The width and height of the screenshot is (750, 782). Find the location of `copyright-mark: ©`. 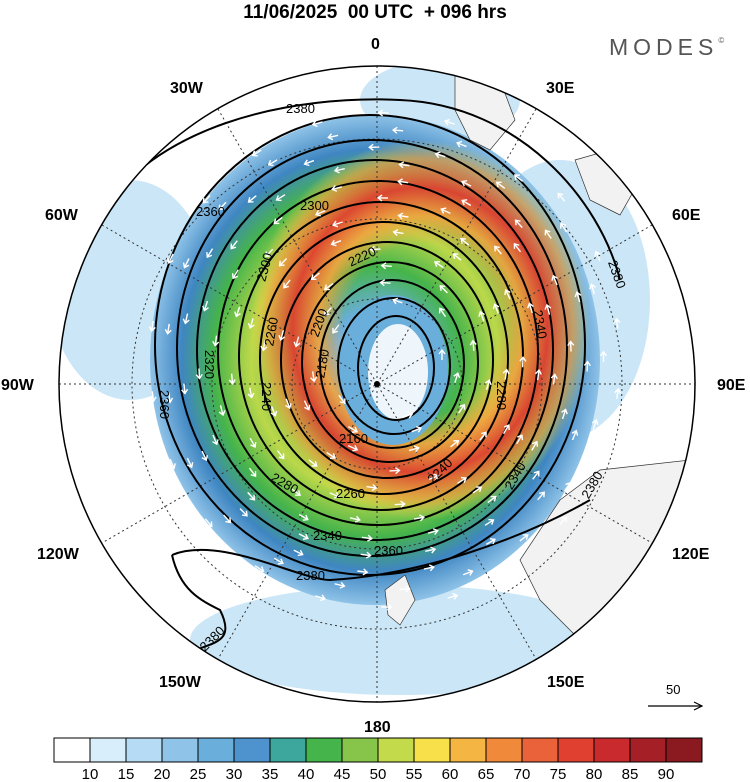

copyright-mark: © is located at coordinates (721, 40).